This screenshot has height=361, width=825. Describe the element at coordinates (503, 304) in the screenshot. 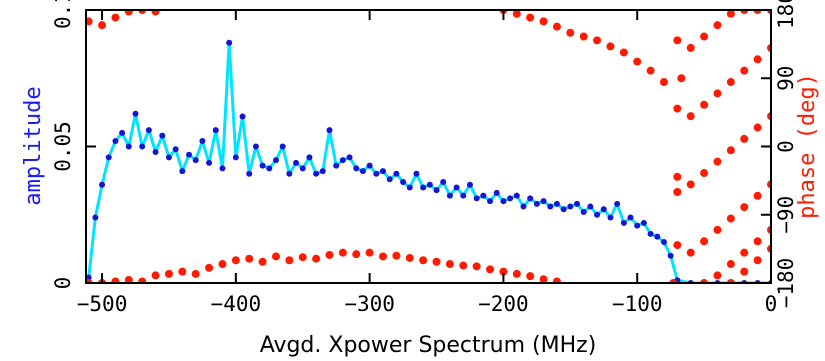

I see `x-tick-label: −200` at that location.